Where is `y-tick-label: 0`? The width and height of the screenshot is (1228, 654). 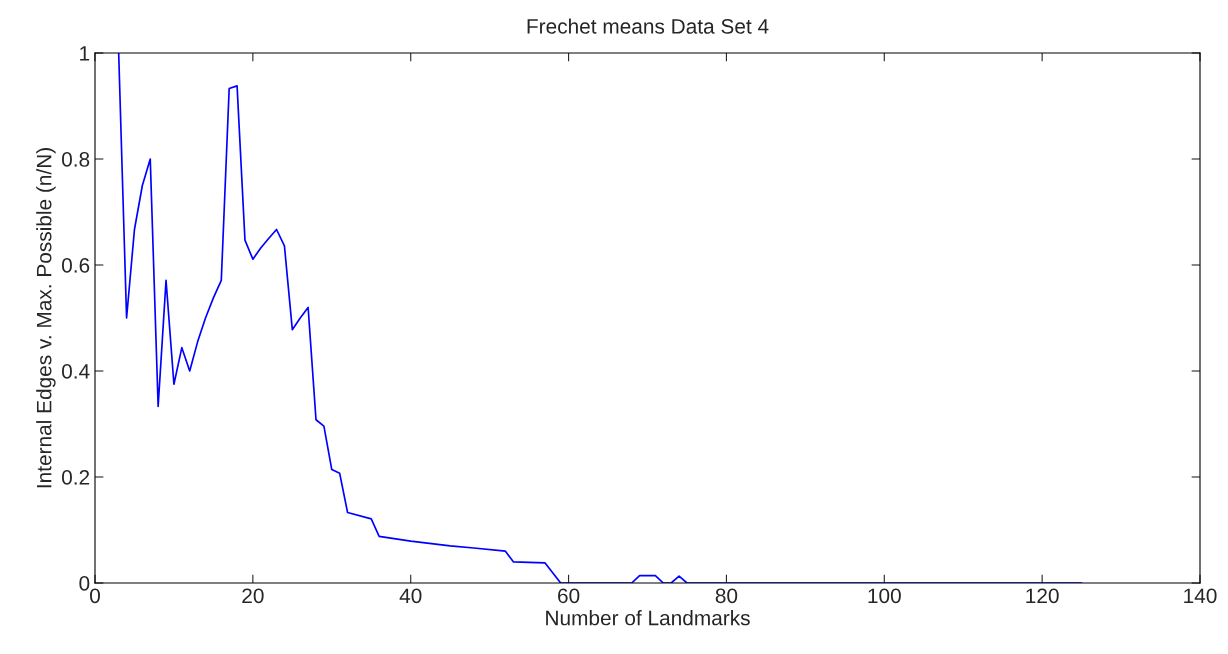
y-tick-label: 0 is located at coordinates (84, 583).